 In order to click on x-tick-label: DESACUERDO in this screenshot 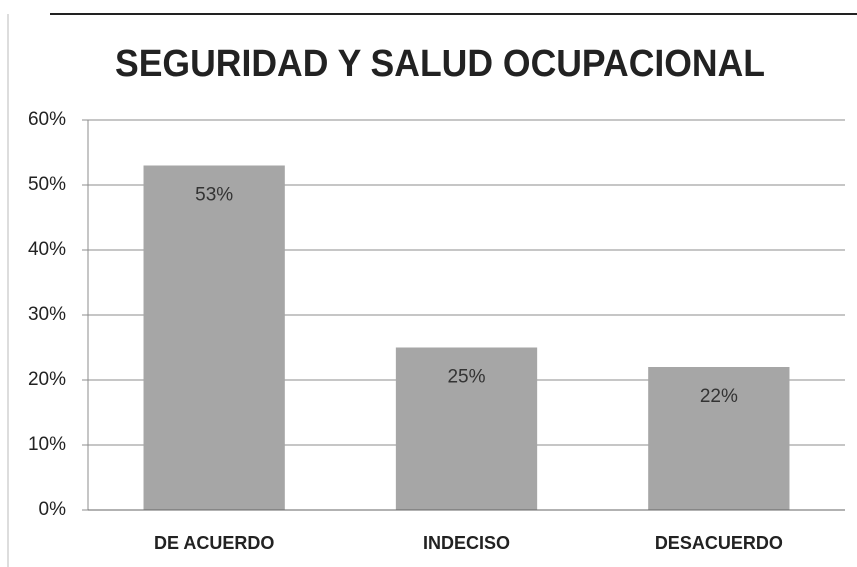, I will do `click(719, 543)`.